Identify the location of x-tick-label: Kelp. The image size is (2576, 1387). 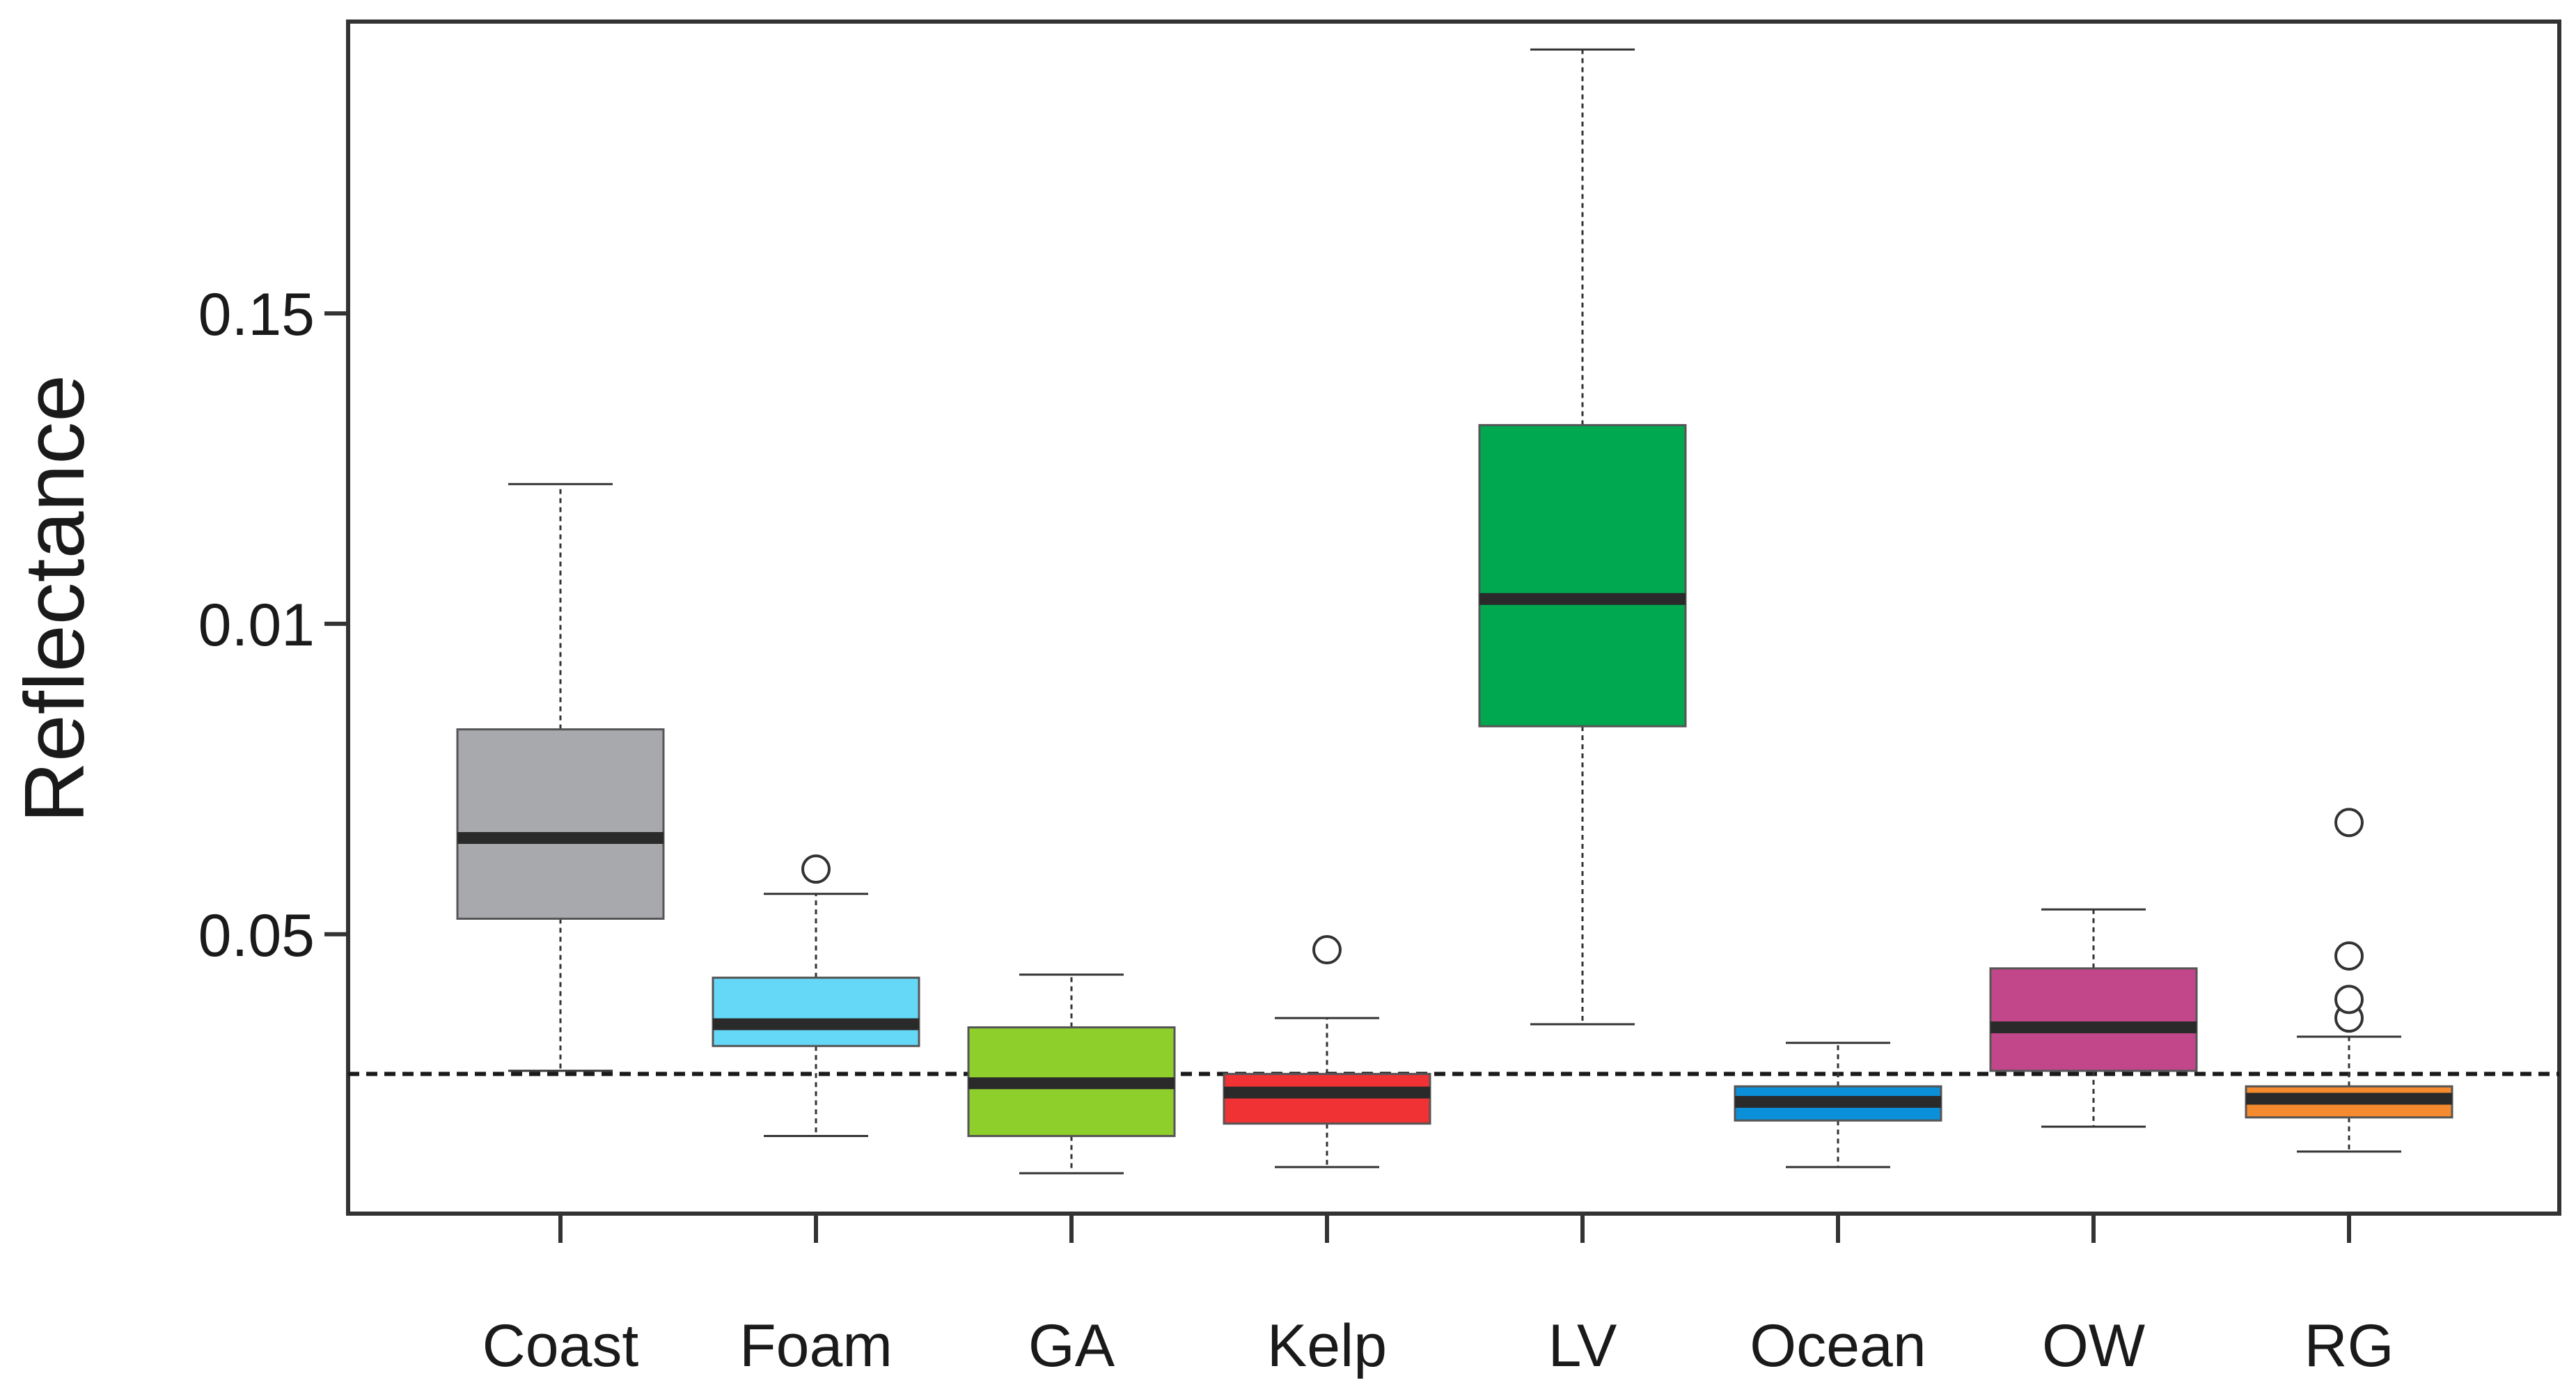
(1327, 1345).